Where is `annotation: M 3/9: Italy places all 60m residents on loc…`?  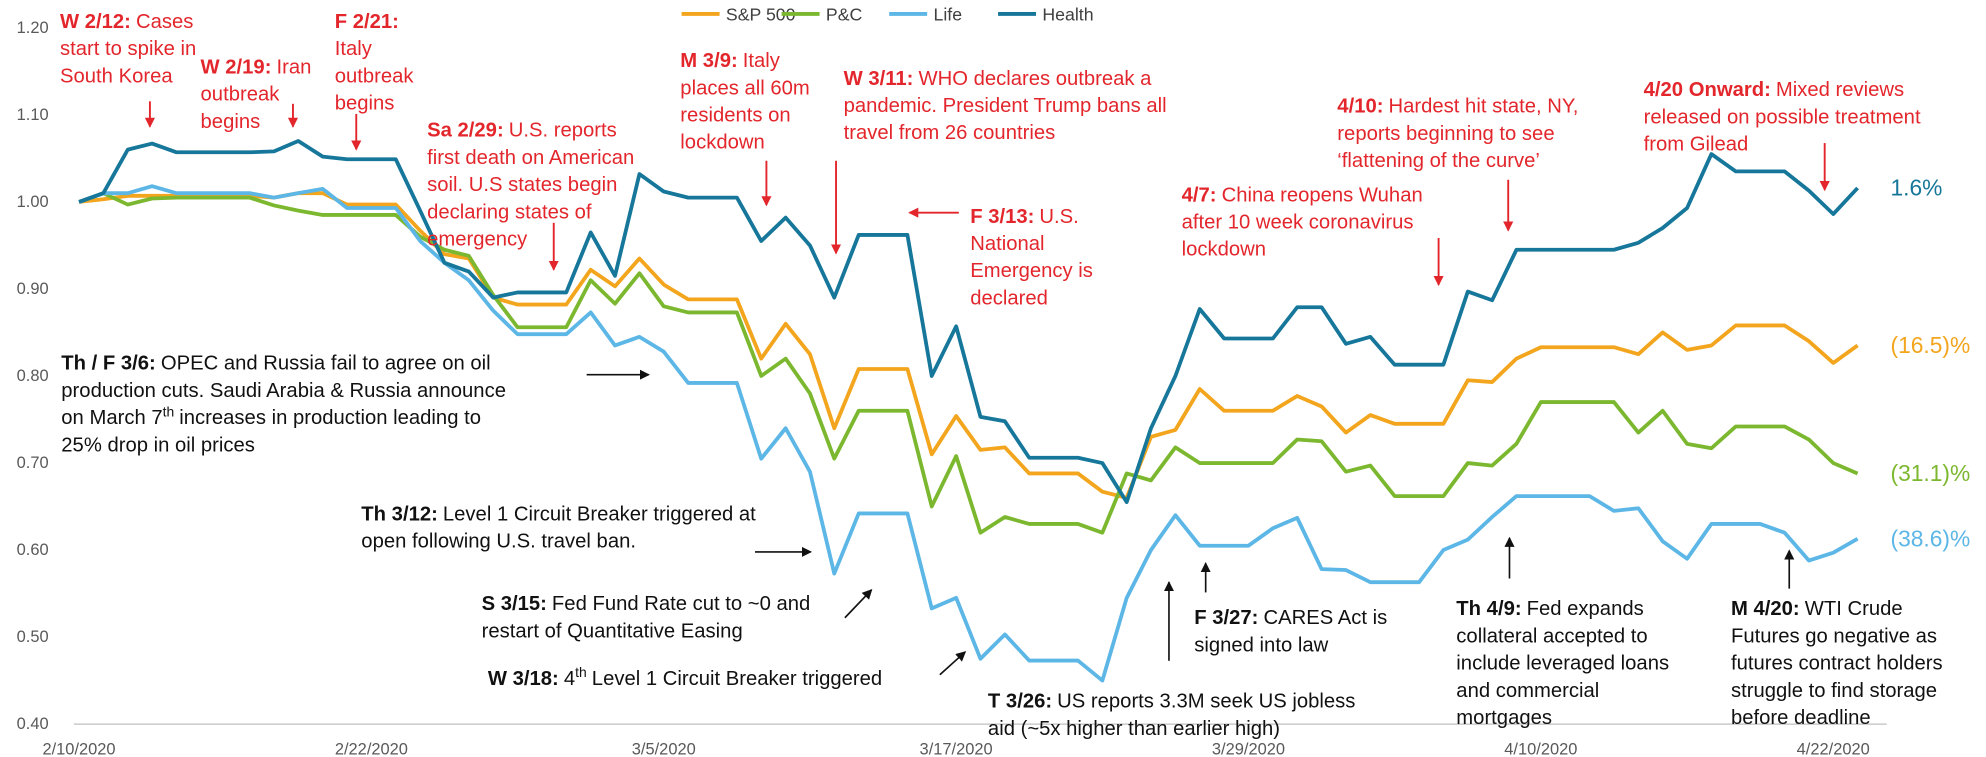
annotation: M 3/9: Italy places all 60m residents on loc… is located at coordinates (744, 102).